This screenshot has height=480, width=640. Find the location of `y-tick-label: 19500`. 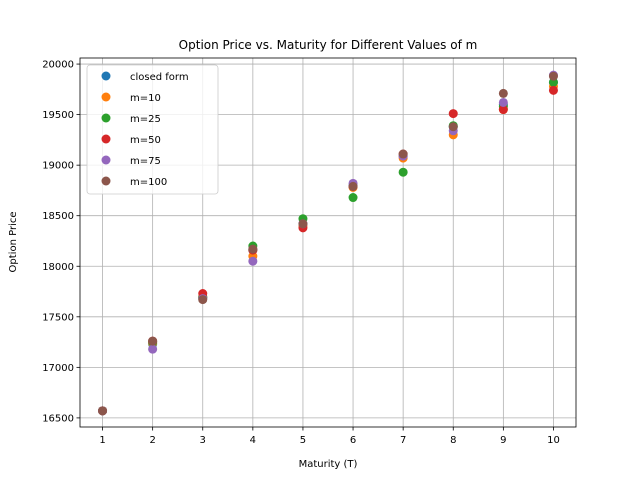

y-tick-label: 19500 is located at coordinates (58, 115).